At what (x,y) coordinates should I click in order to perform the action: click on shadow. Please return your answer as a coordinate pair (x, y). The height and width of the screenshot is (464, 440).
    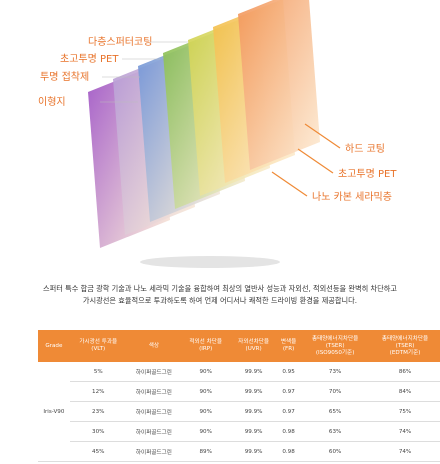
    Looking at the image, I should click on (210, 262).